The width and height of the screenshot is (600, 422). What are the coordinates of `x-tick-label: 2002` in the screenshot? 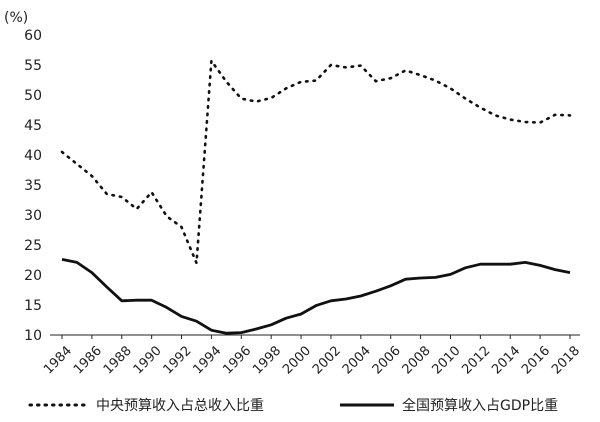 It's located at (327, 360).